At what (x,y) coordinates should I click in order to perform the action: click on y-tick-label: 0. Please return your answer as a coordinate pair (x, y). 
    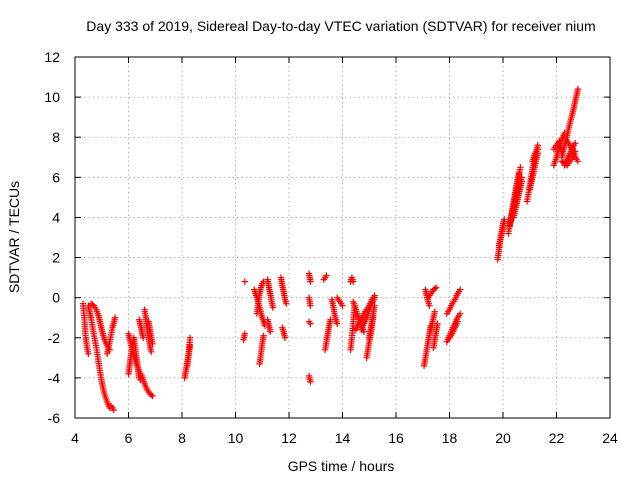
    Looking at the image, I should click on (56, 298).